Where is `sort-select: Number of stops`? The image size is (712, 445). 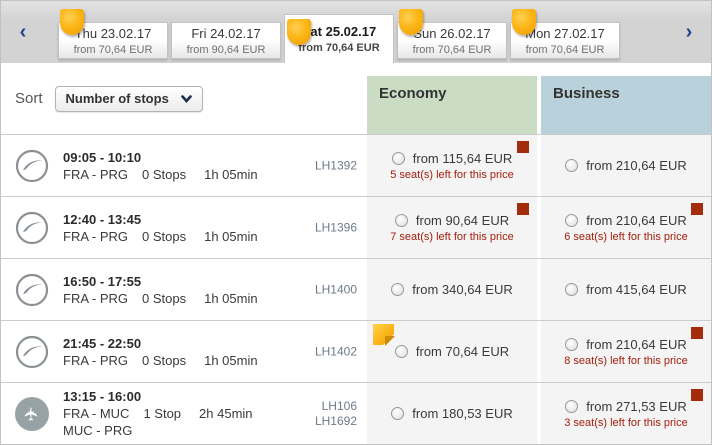
sort-select: Number of stops is located at coordinates (128, 98).